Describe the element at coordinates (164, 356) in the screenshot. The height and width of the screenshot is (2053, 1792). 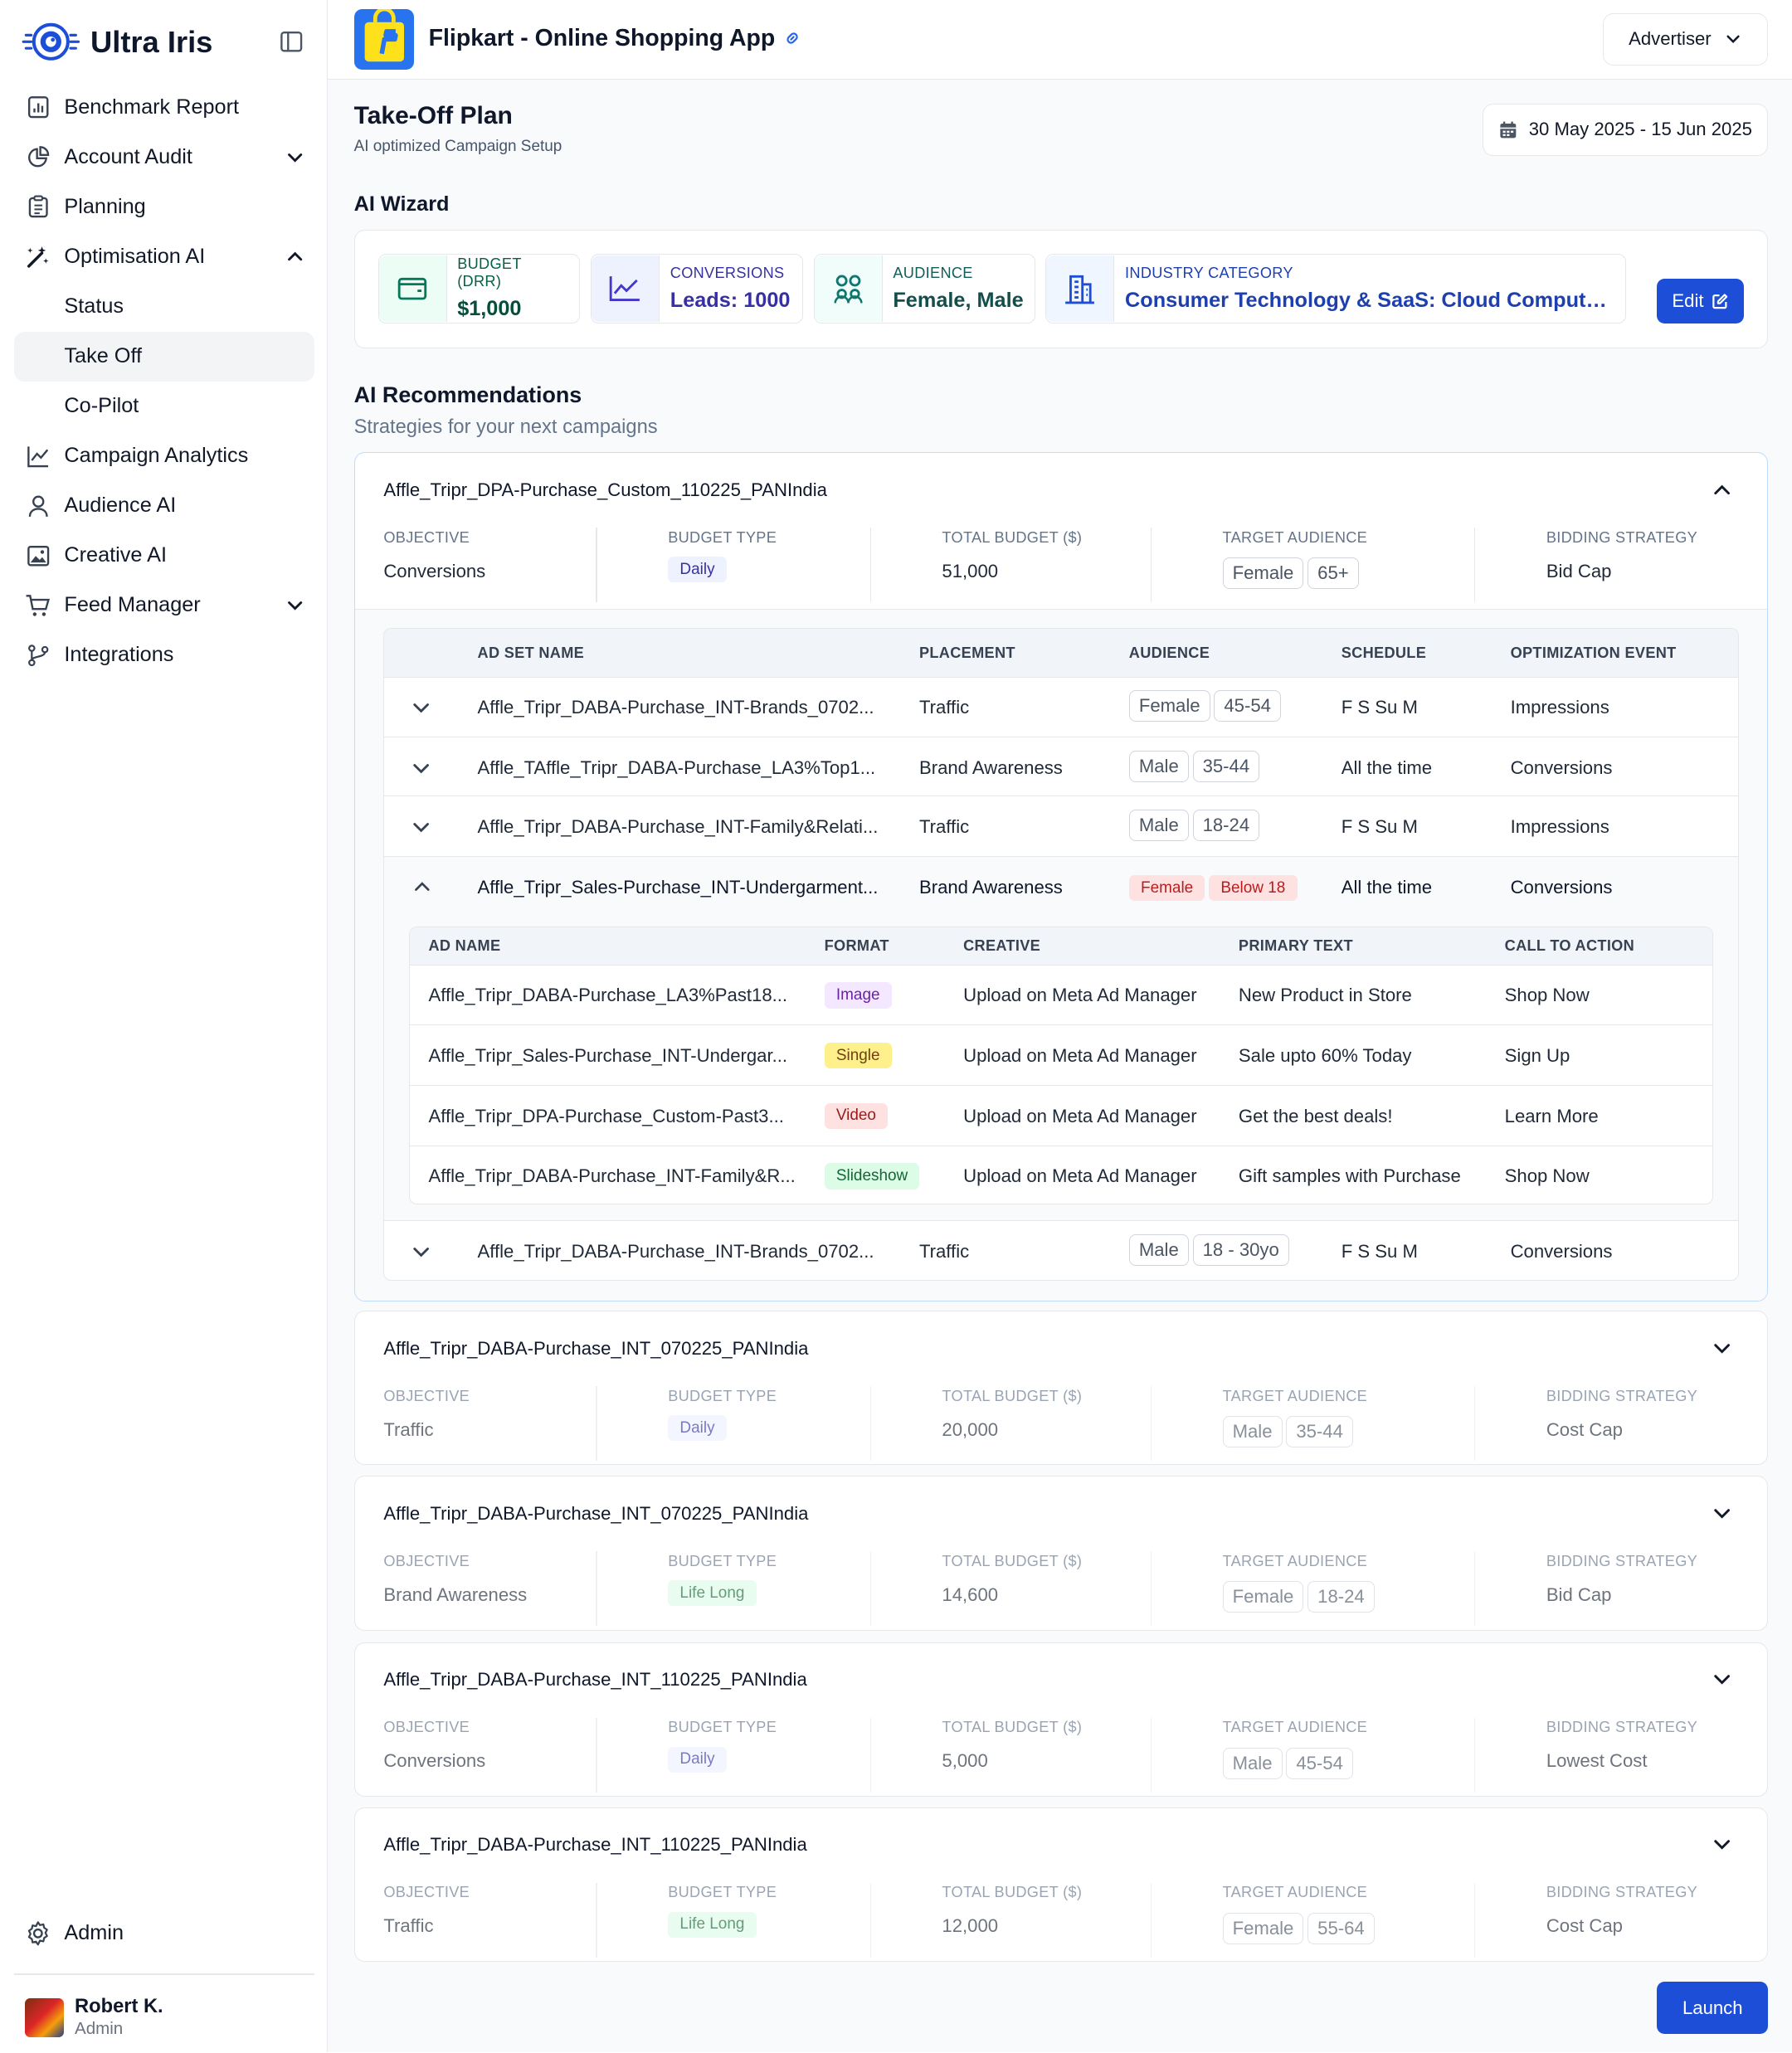
I see `sidebar-item-take-off: Take Off` at that location.